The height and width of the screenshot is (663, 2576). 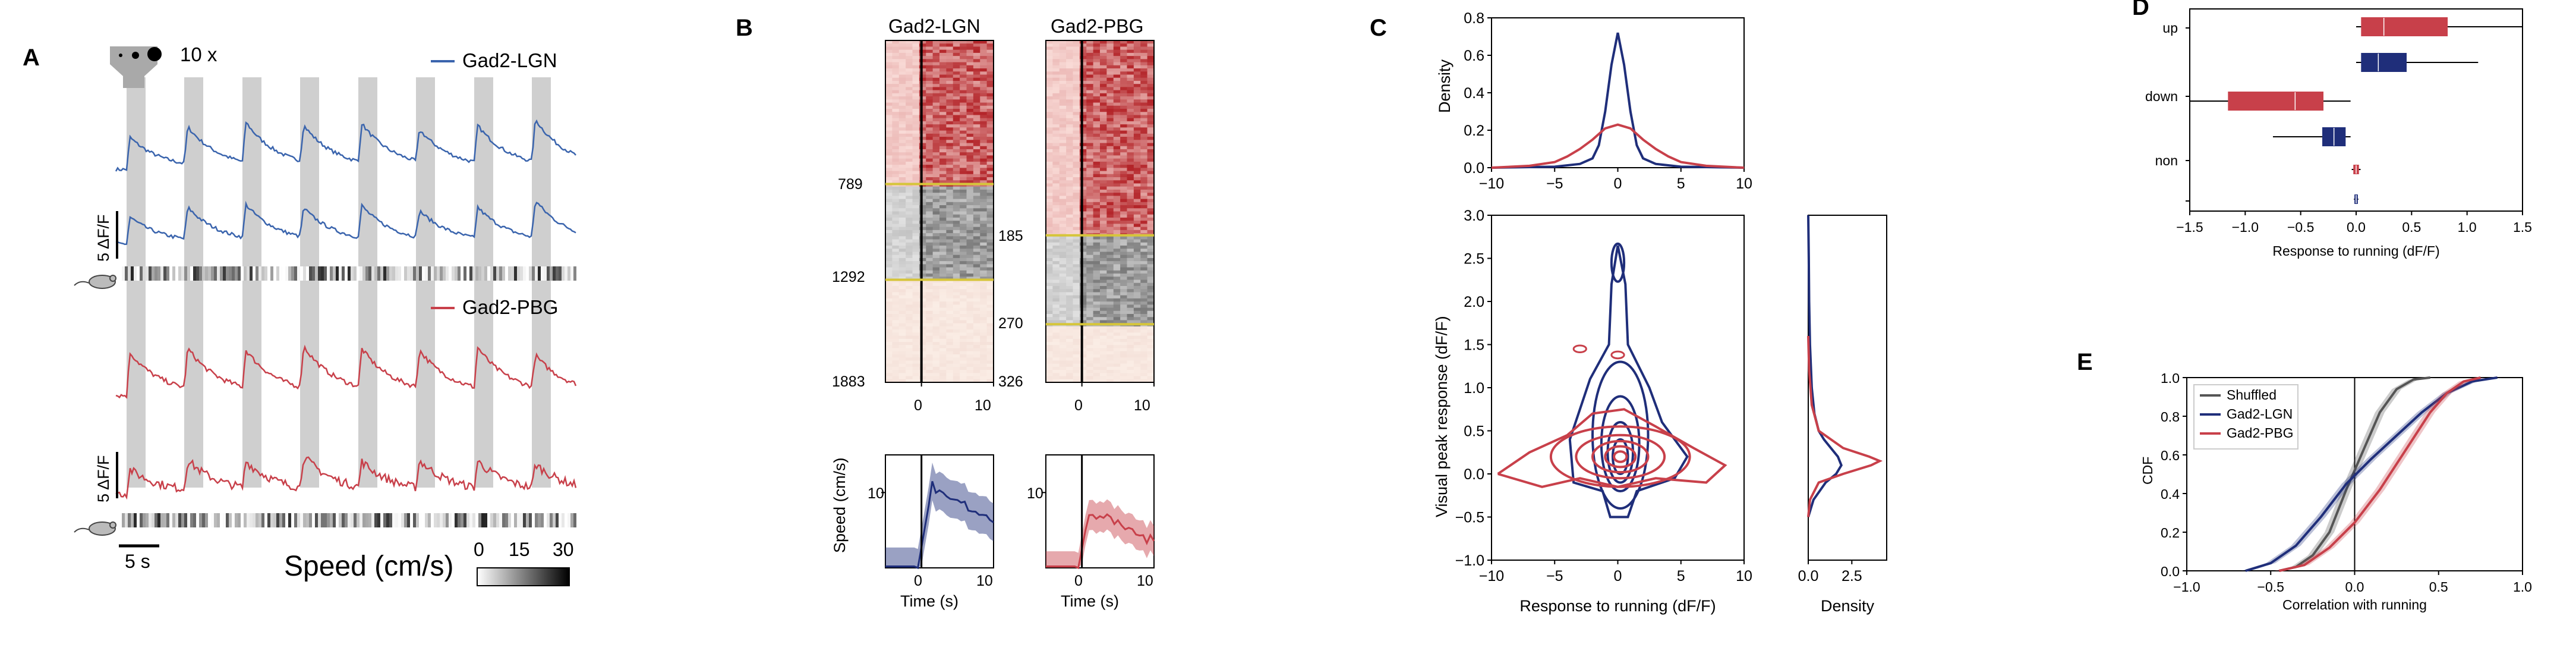 What do you see at coordinates (2171, 494) in the screenshot?
I see `y-tick-label: 0.4` at bounding box center [2171, 494].